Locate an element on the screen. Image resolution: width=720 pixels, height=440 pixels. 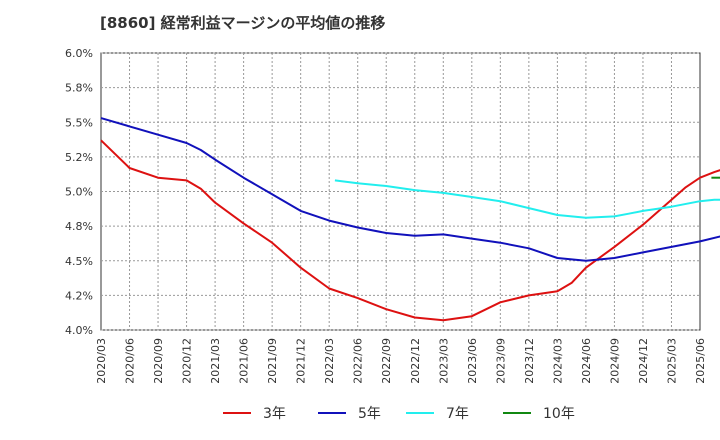
y-axis-ticks: 6.0% 5.8% 5.5% 5.2% 5.0% 4.8% 4.5% 4.2% 4.0% is located at coordinates (79, 192).